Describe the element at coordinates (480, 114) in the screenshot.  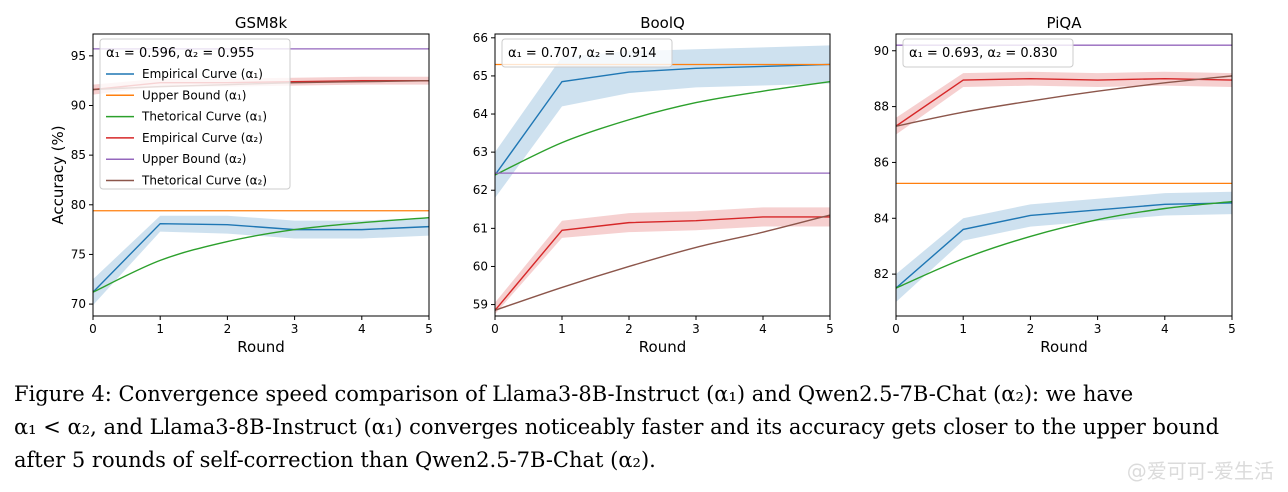
I see `y-tick-label: 64` at that location.